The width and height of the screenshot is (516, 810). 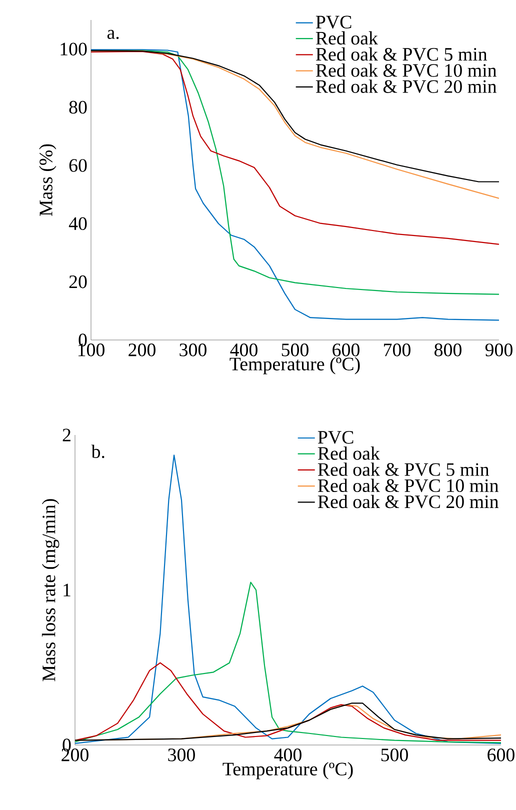 What do you see at coordinates (97, 451) in the screenshot?
I see `annotation: b.` at bounding box center [97, 451].